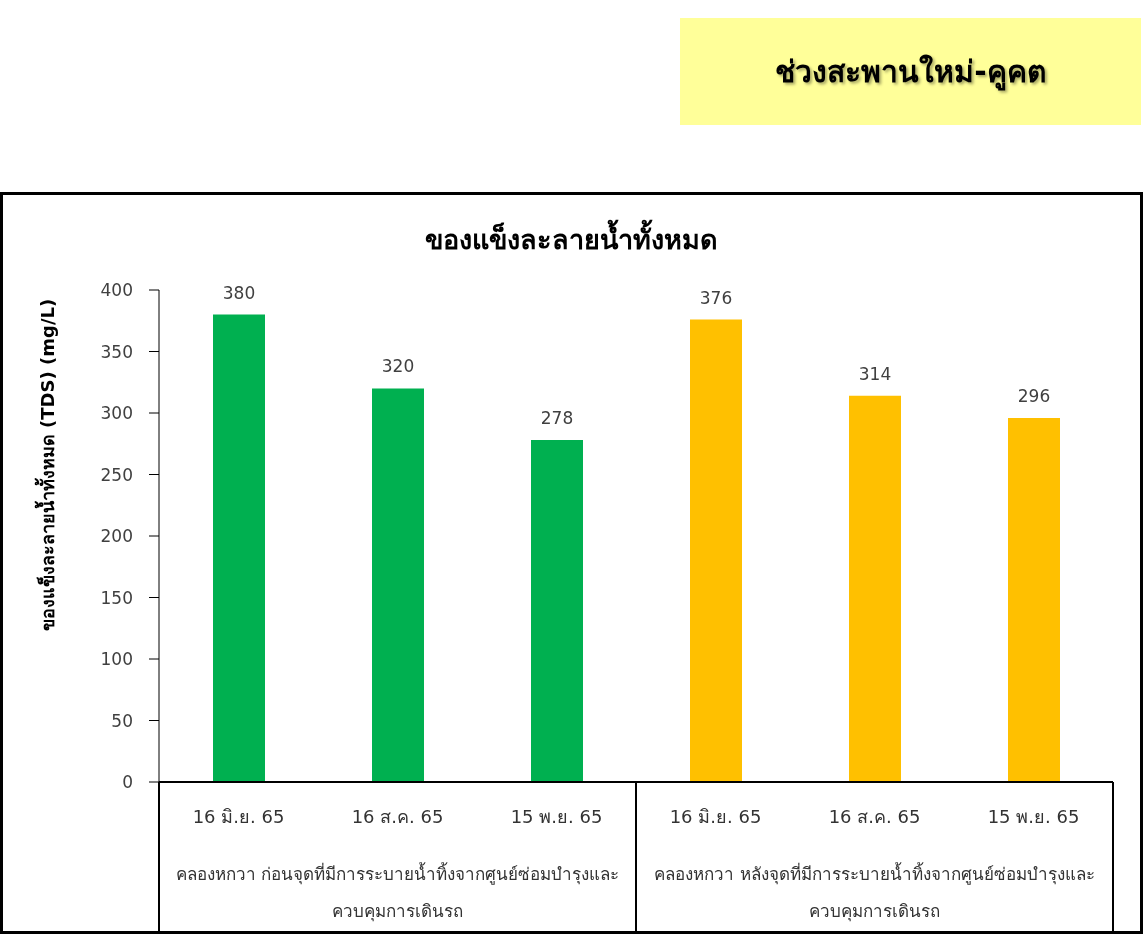 The width and height of the screenshot is (1143, 934). What do you see at coordinates (116, 351) in the screenshot?
I see `y-tick-label: 350` at bounding box center [116, 351].